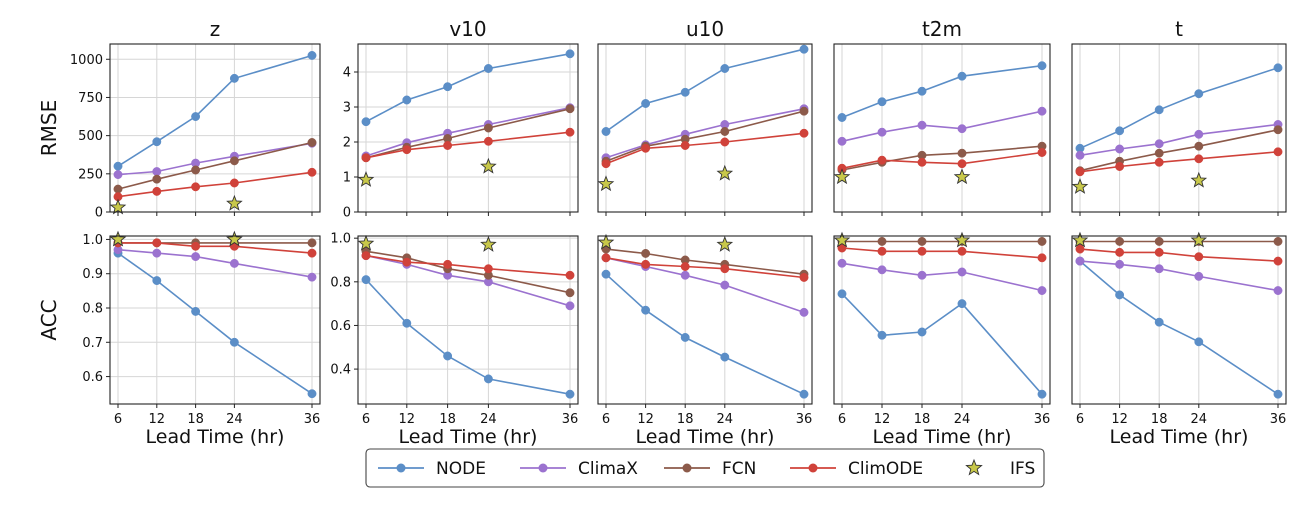 The height and width of the screenshot is (518, 1312). Describe the element at coordinates (347, 143) in the screenshot. I see `y-tick-label: 2` at that location.